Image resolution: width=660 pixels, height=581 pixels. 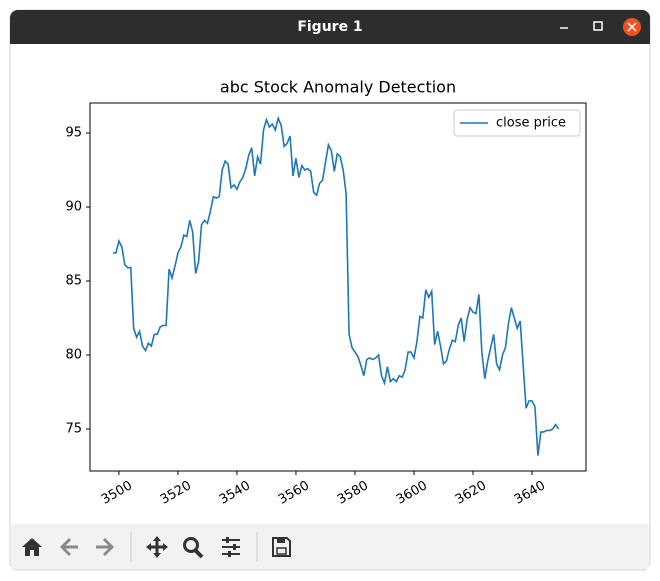 What do you see at coordinates (73, 207) in the screenshot?
I see `y-tick-label: 90` at bounding box center [73, 207].